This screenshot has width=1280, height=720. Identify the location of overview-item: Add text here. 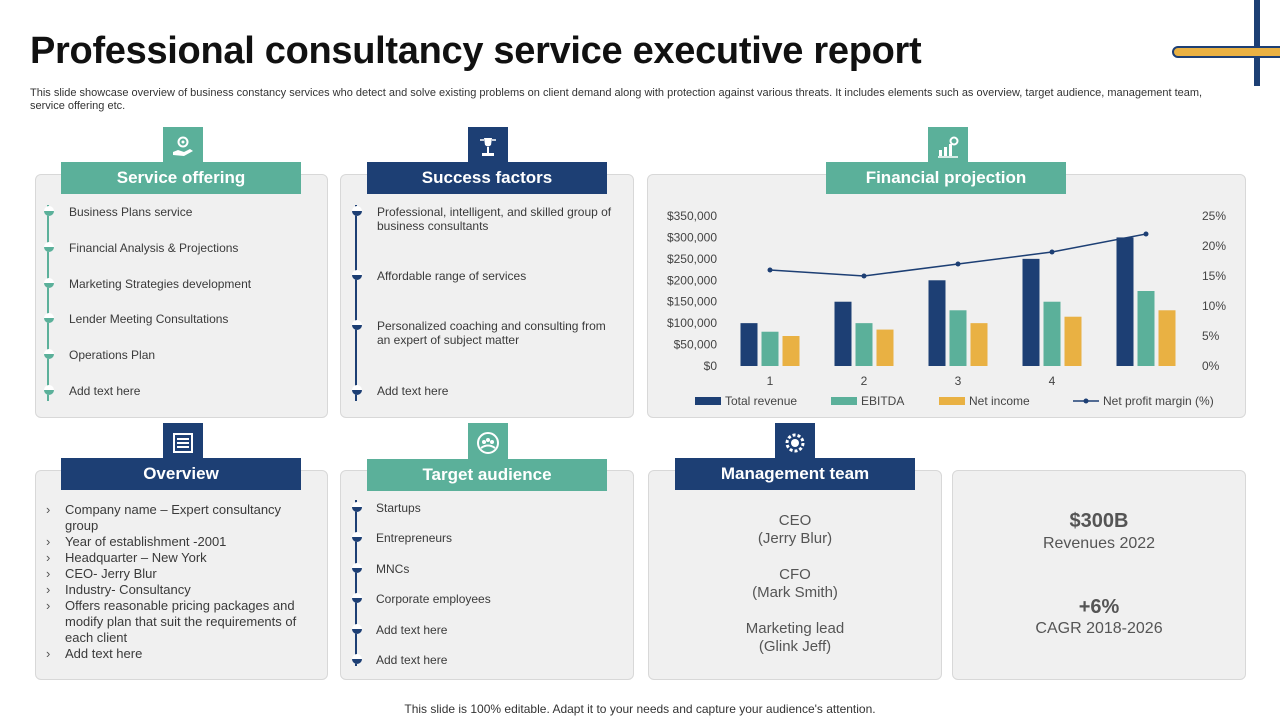
(175, 654).